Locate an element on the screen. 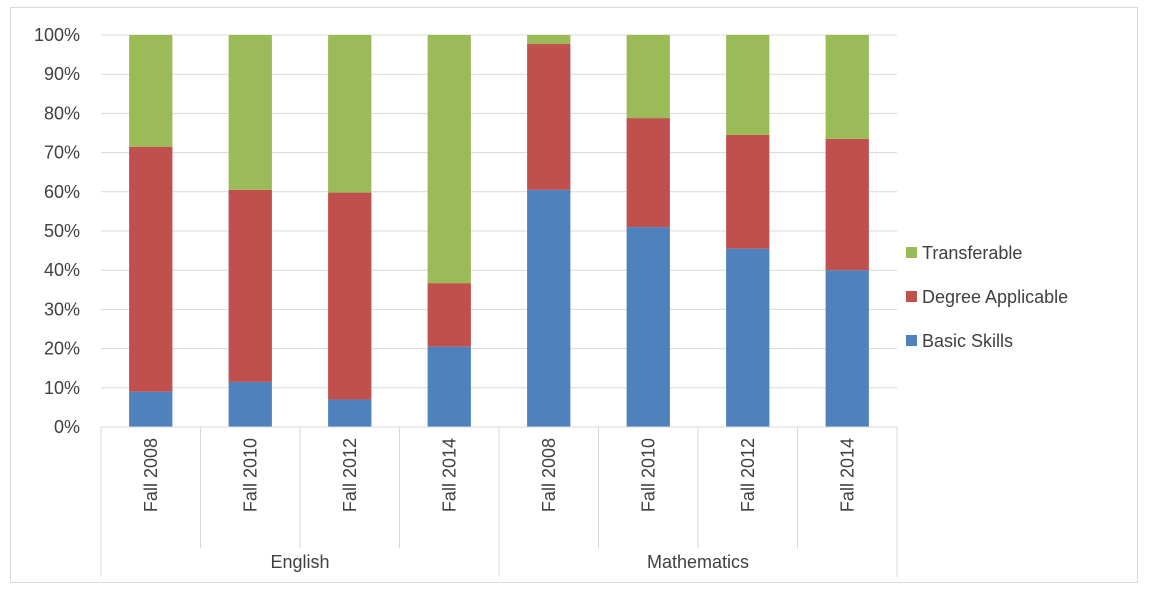  y-tick-label: 90% is located at coordinates (62, 74).